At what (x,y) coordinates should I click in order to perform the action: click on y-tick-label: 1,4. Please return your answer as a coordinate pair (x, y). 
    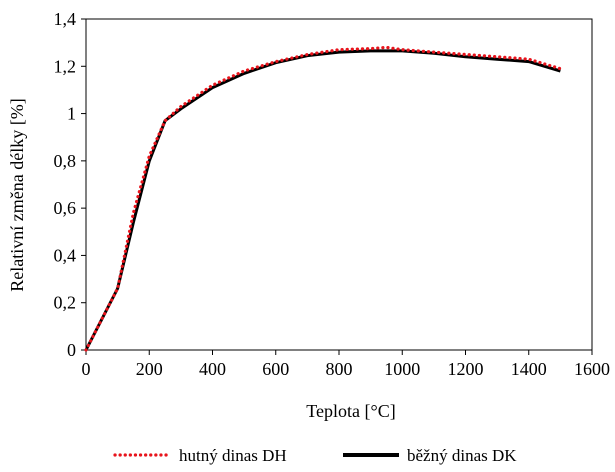
    Looking at the image, I should click on (65, 19).